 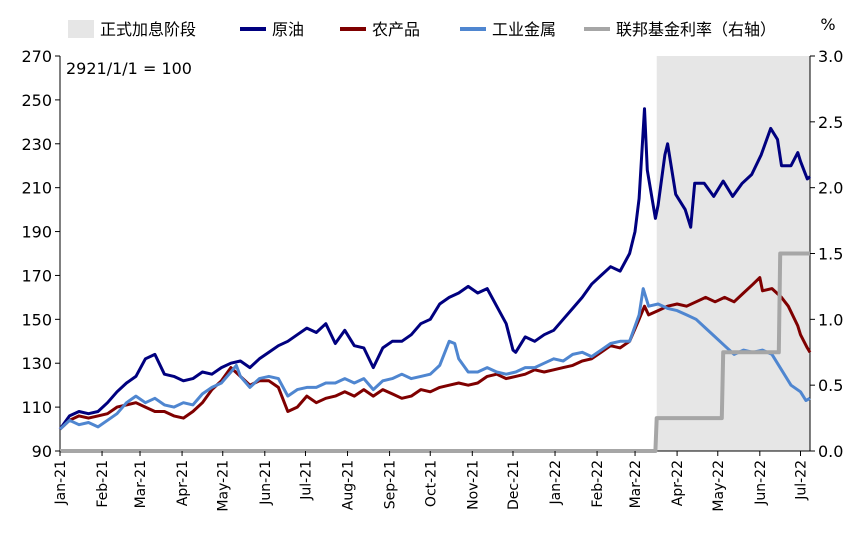 What do you see at coordinates (224, 486) in the screenshot?
I see `x-tick-label: May-21` at bounding box center [224, 486].